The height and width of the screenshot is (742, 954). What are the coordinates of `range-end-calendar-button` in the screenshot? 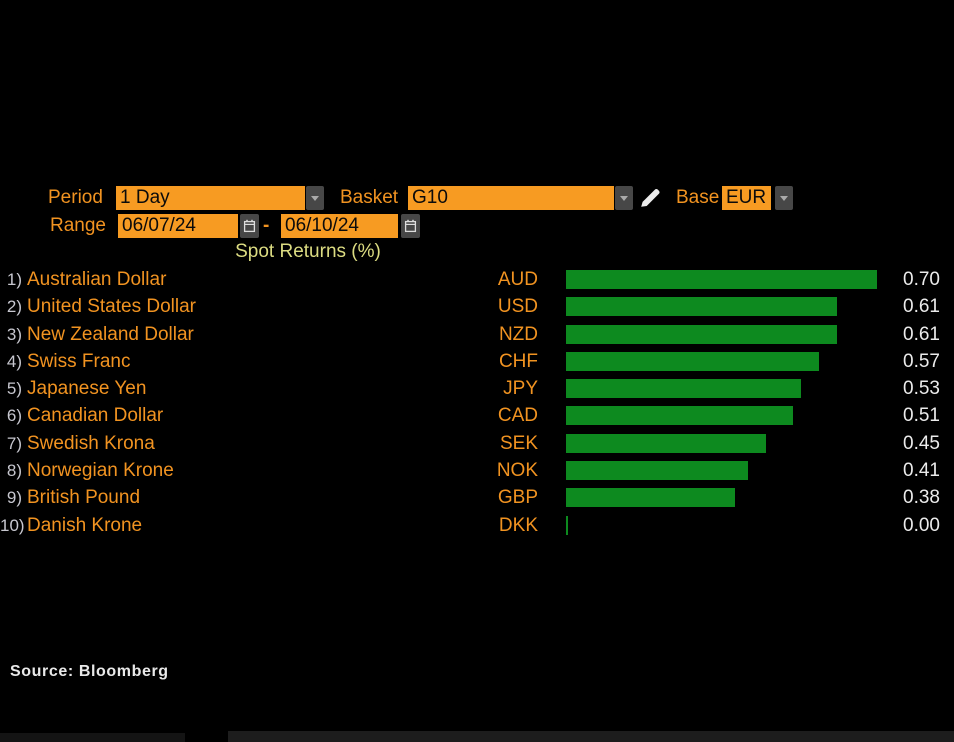 It's located at (410, 226).